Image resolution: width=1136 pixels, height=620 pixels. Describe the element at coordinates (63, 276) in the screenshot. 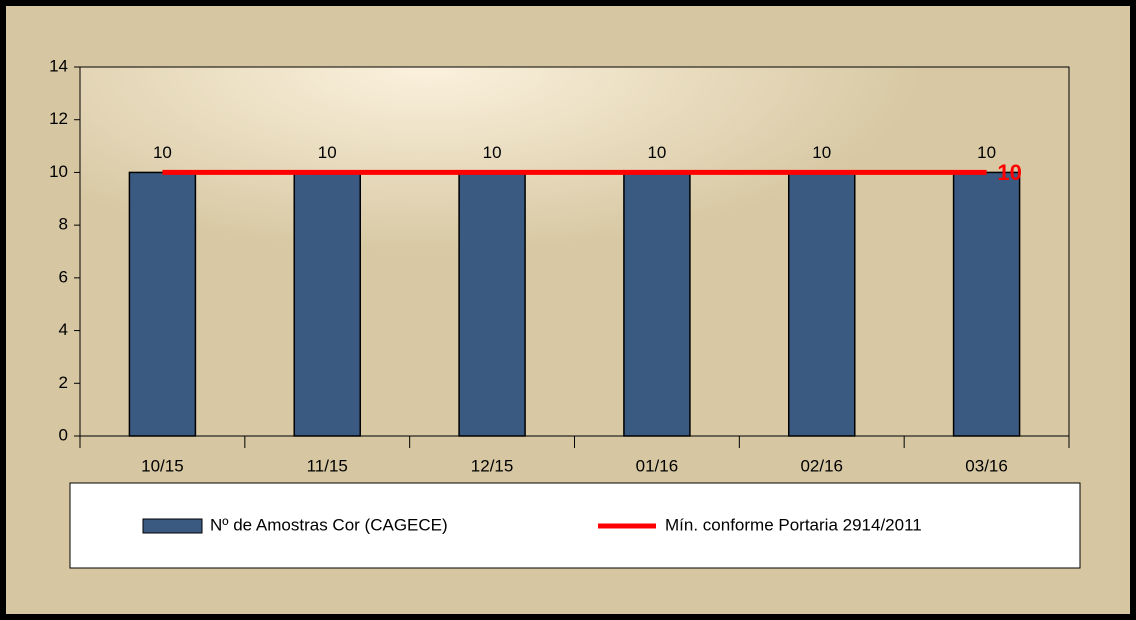

I see `y-tick-label: 6` at that location.